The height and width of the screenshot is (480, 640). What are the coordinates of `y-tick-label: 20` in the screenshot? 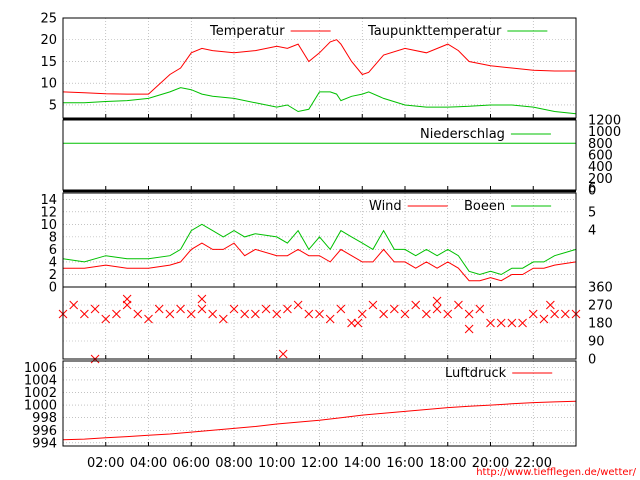 It's located at (48, 40).